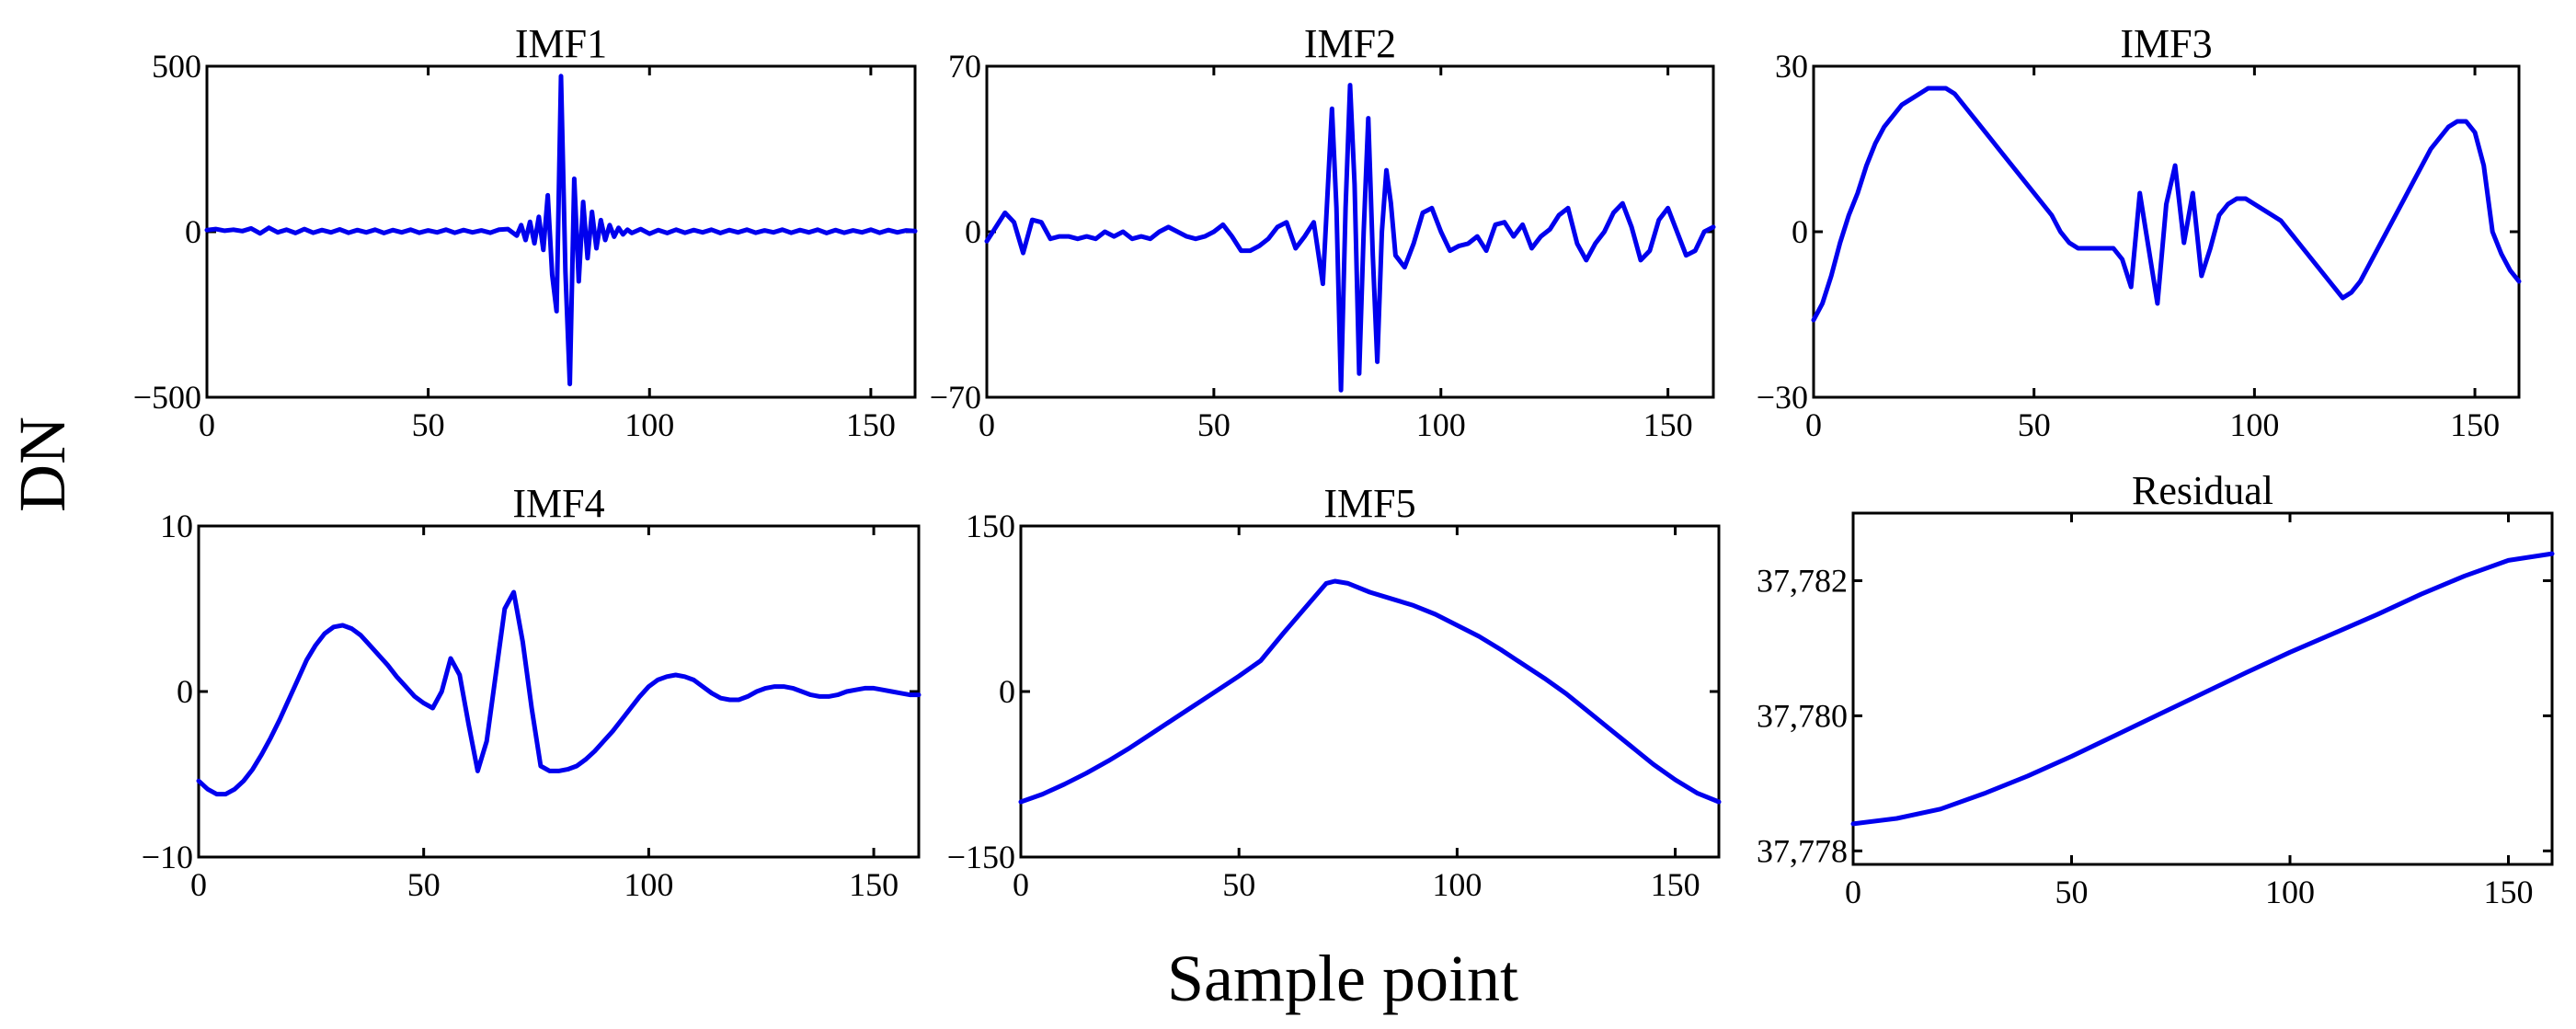 This screenshot has width=2576, height=1029. What do you see at coordinates (2290, 892) in the screenshot?
I see `residual-x-tick-label: 100` at bounding box center [2290, 892].